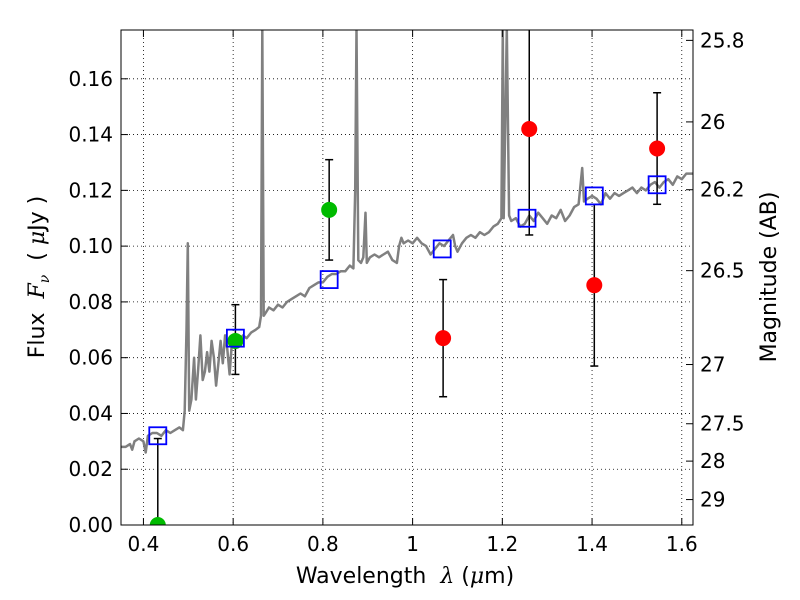  What do you see at coordinates (368, 576) in the screenshot?
I see `x-axis-label-prefix: Wavelength` at bounding box center [368, 576].